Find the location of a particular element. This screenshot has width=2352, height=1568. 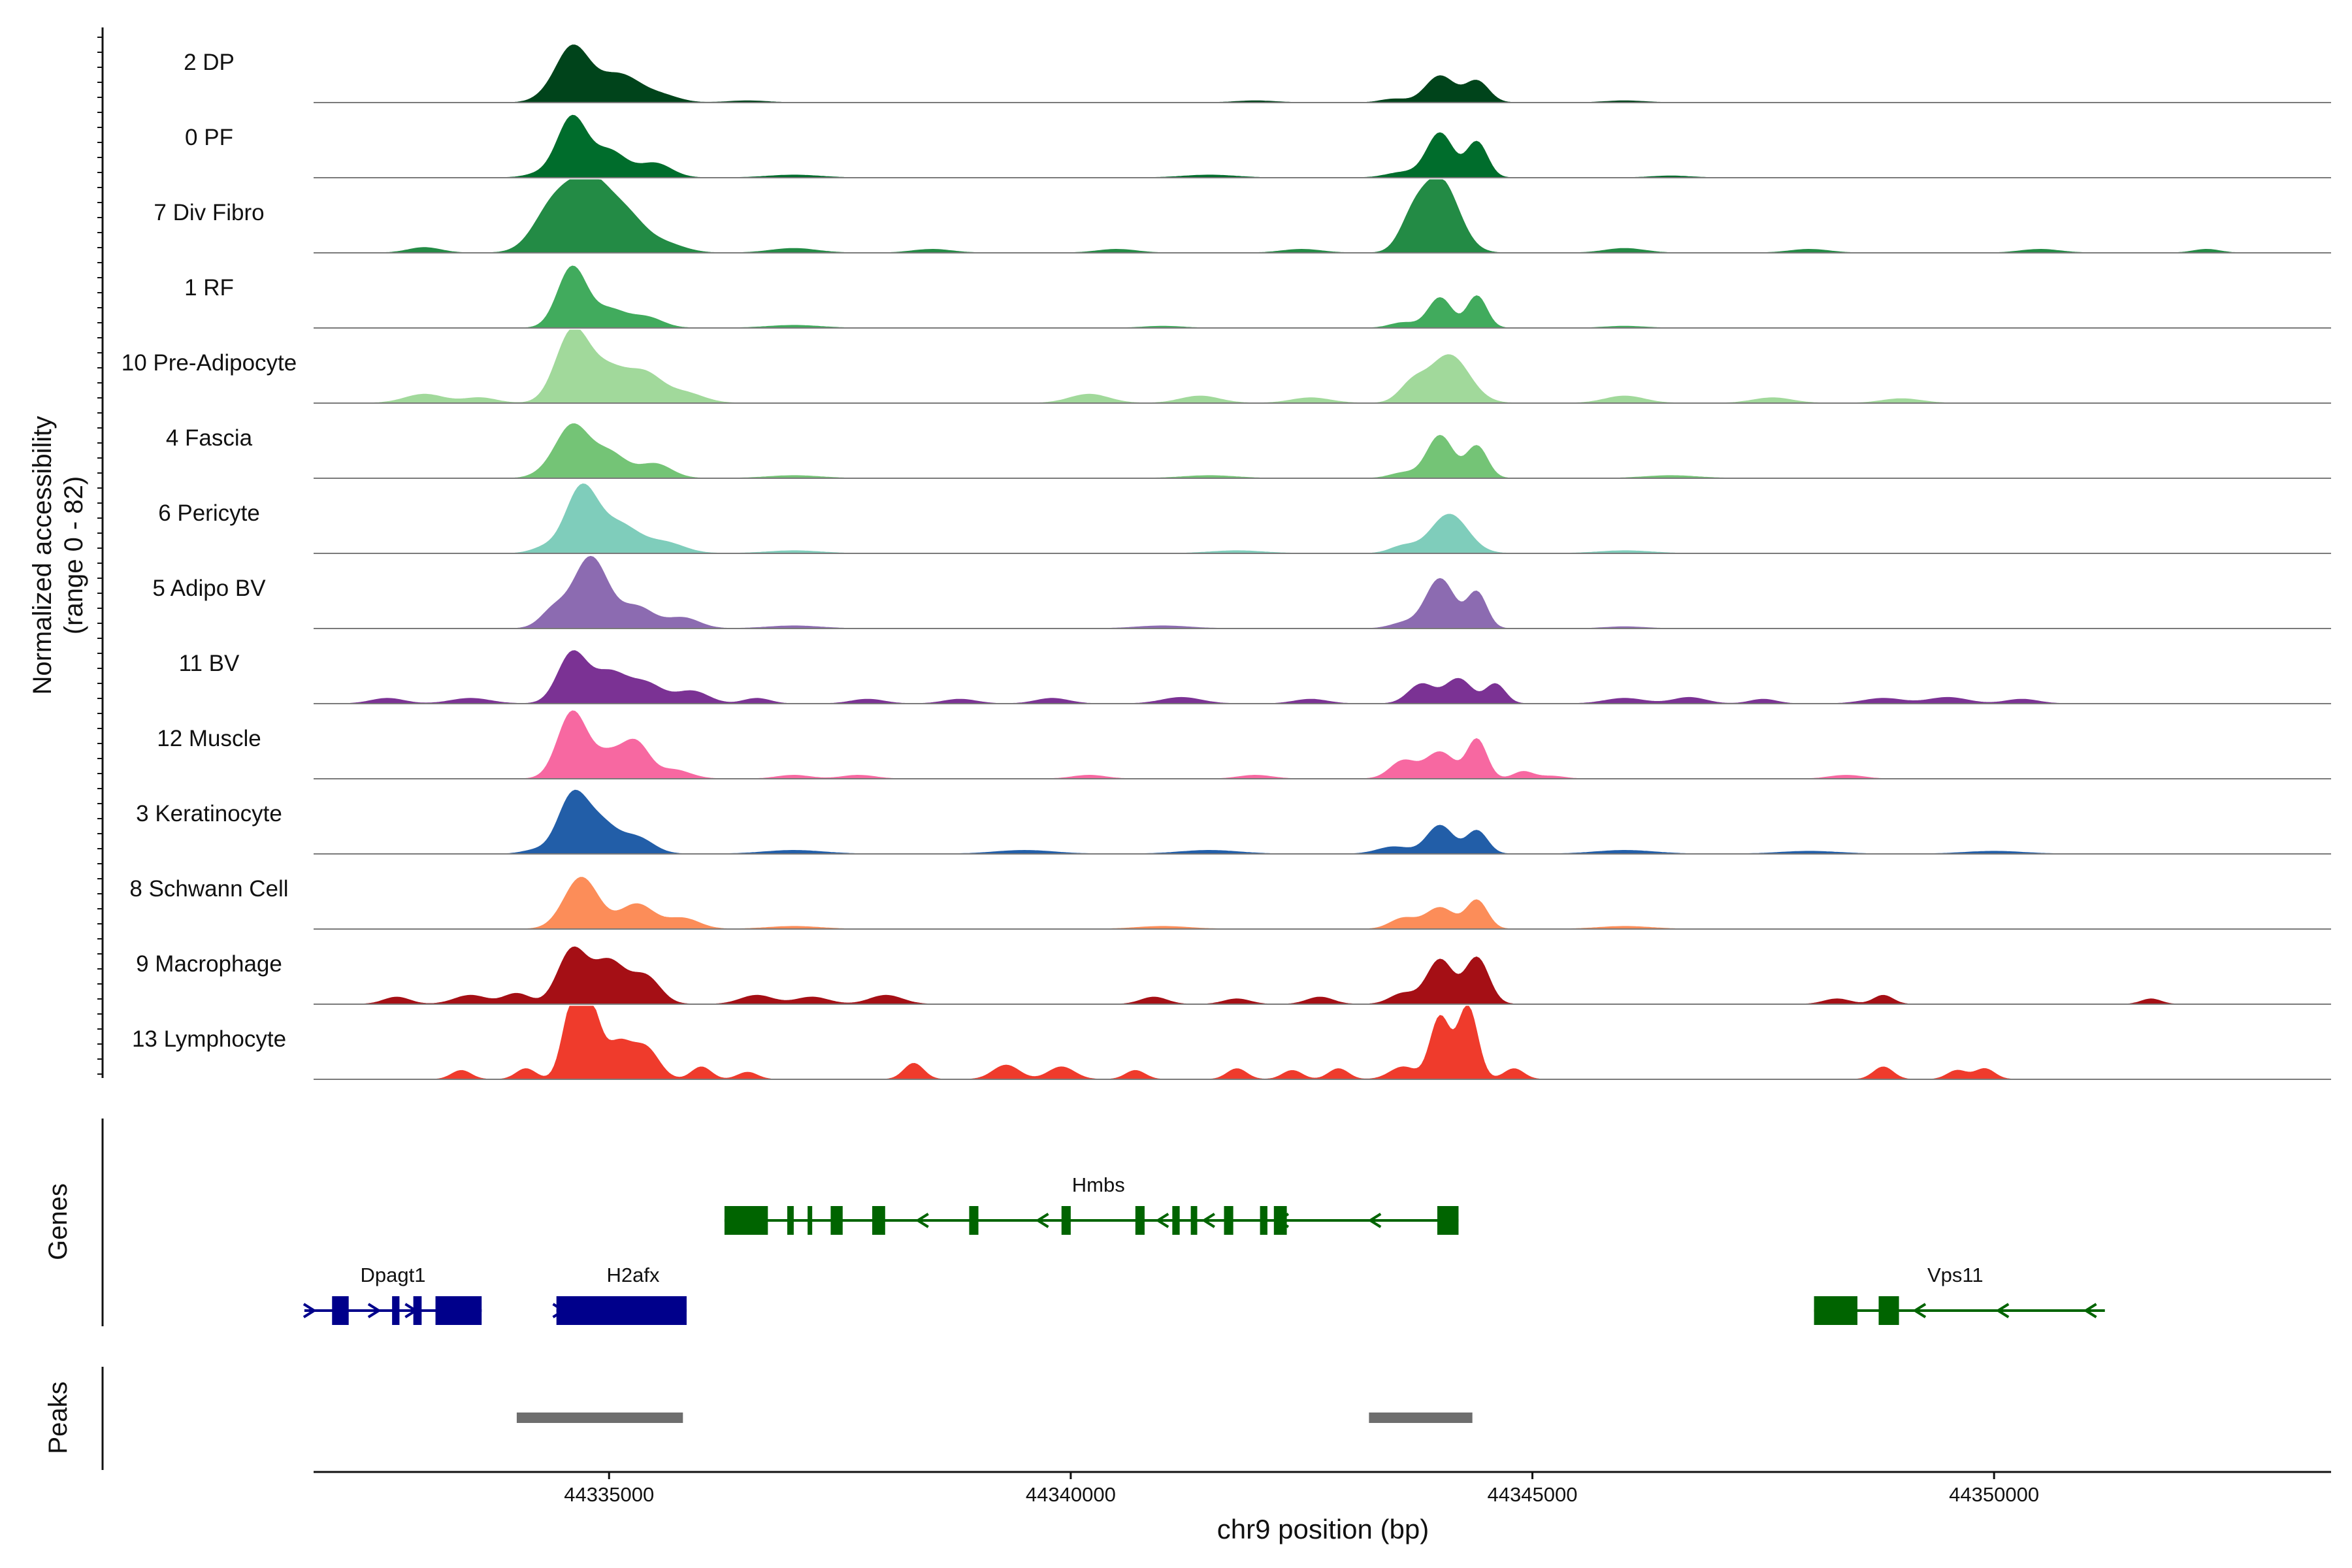

track-label: 6 Pericyte is located at coordinates (209, 513).